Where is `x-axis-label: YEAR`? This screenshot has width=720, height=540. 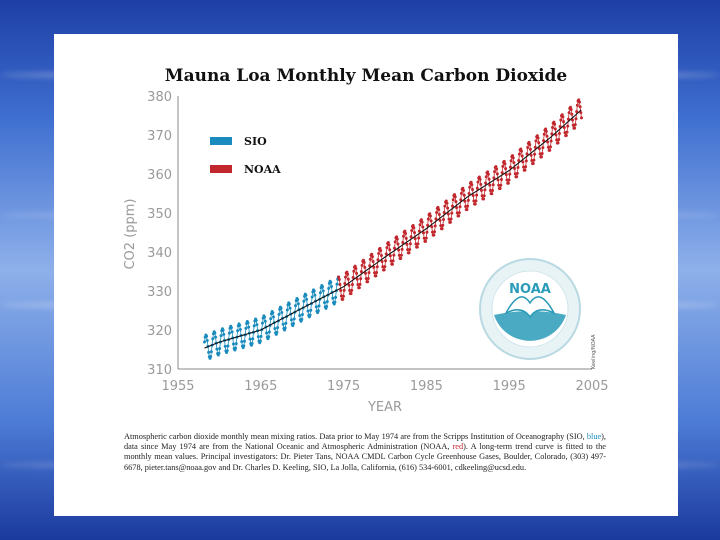 x-axis-label: YEAR is located at coordinates (384, 407).